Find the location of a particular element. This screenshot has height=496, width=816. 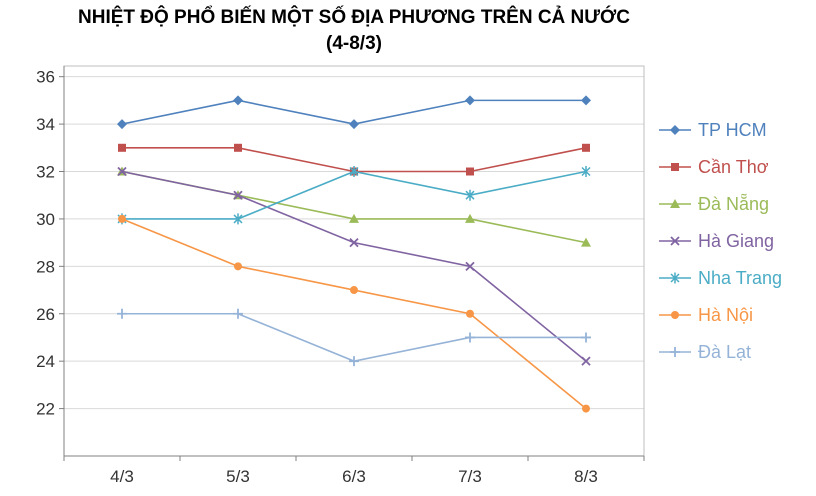

legend-item: Nha Trang is located at coordinates (720, 278).